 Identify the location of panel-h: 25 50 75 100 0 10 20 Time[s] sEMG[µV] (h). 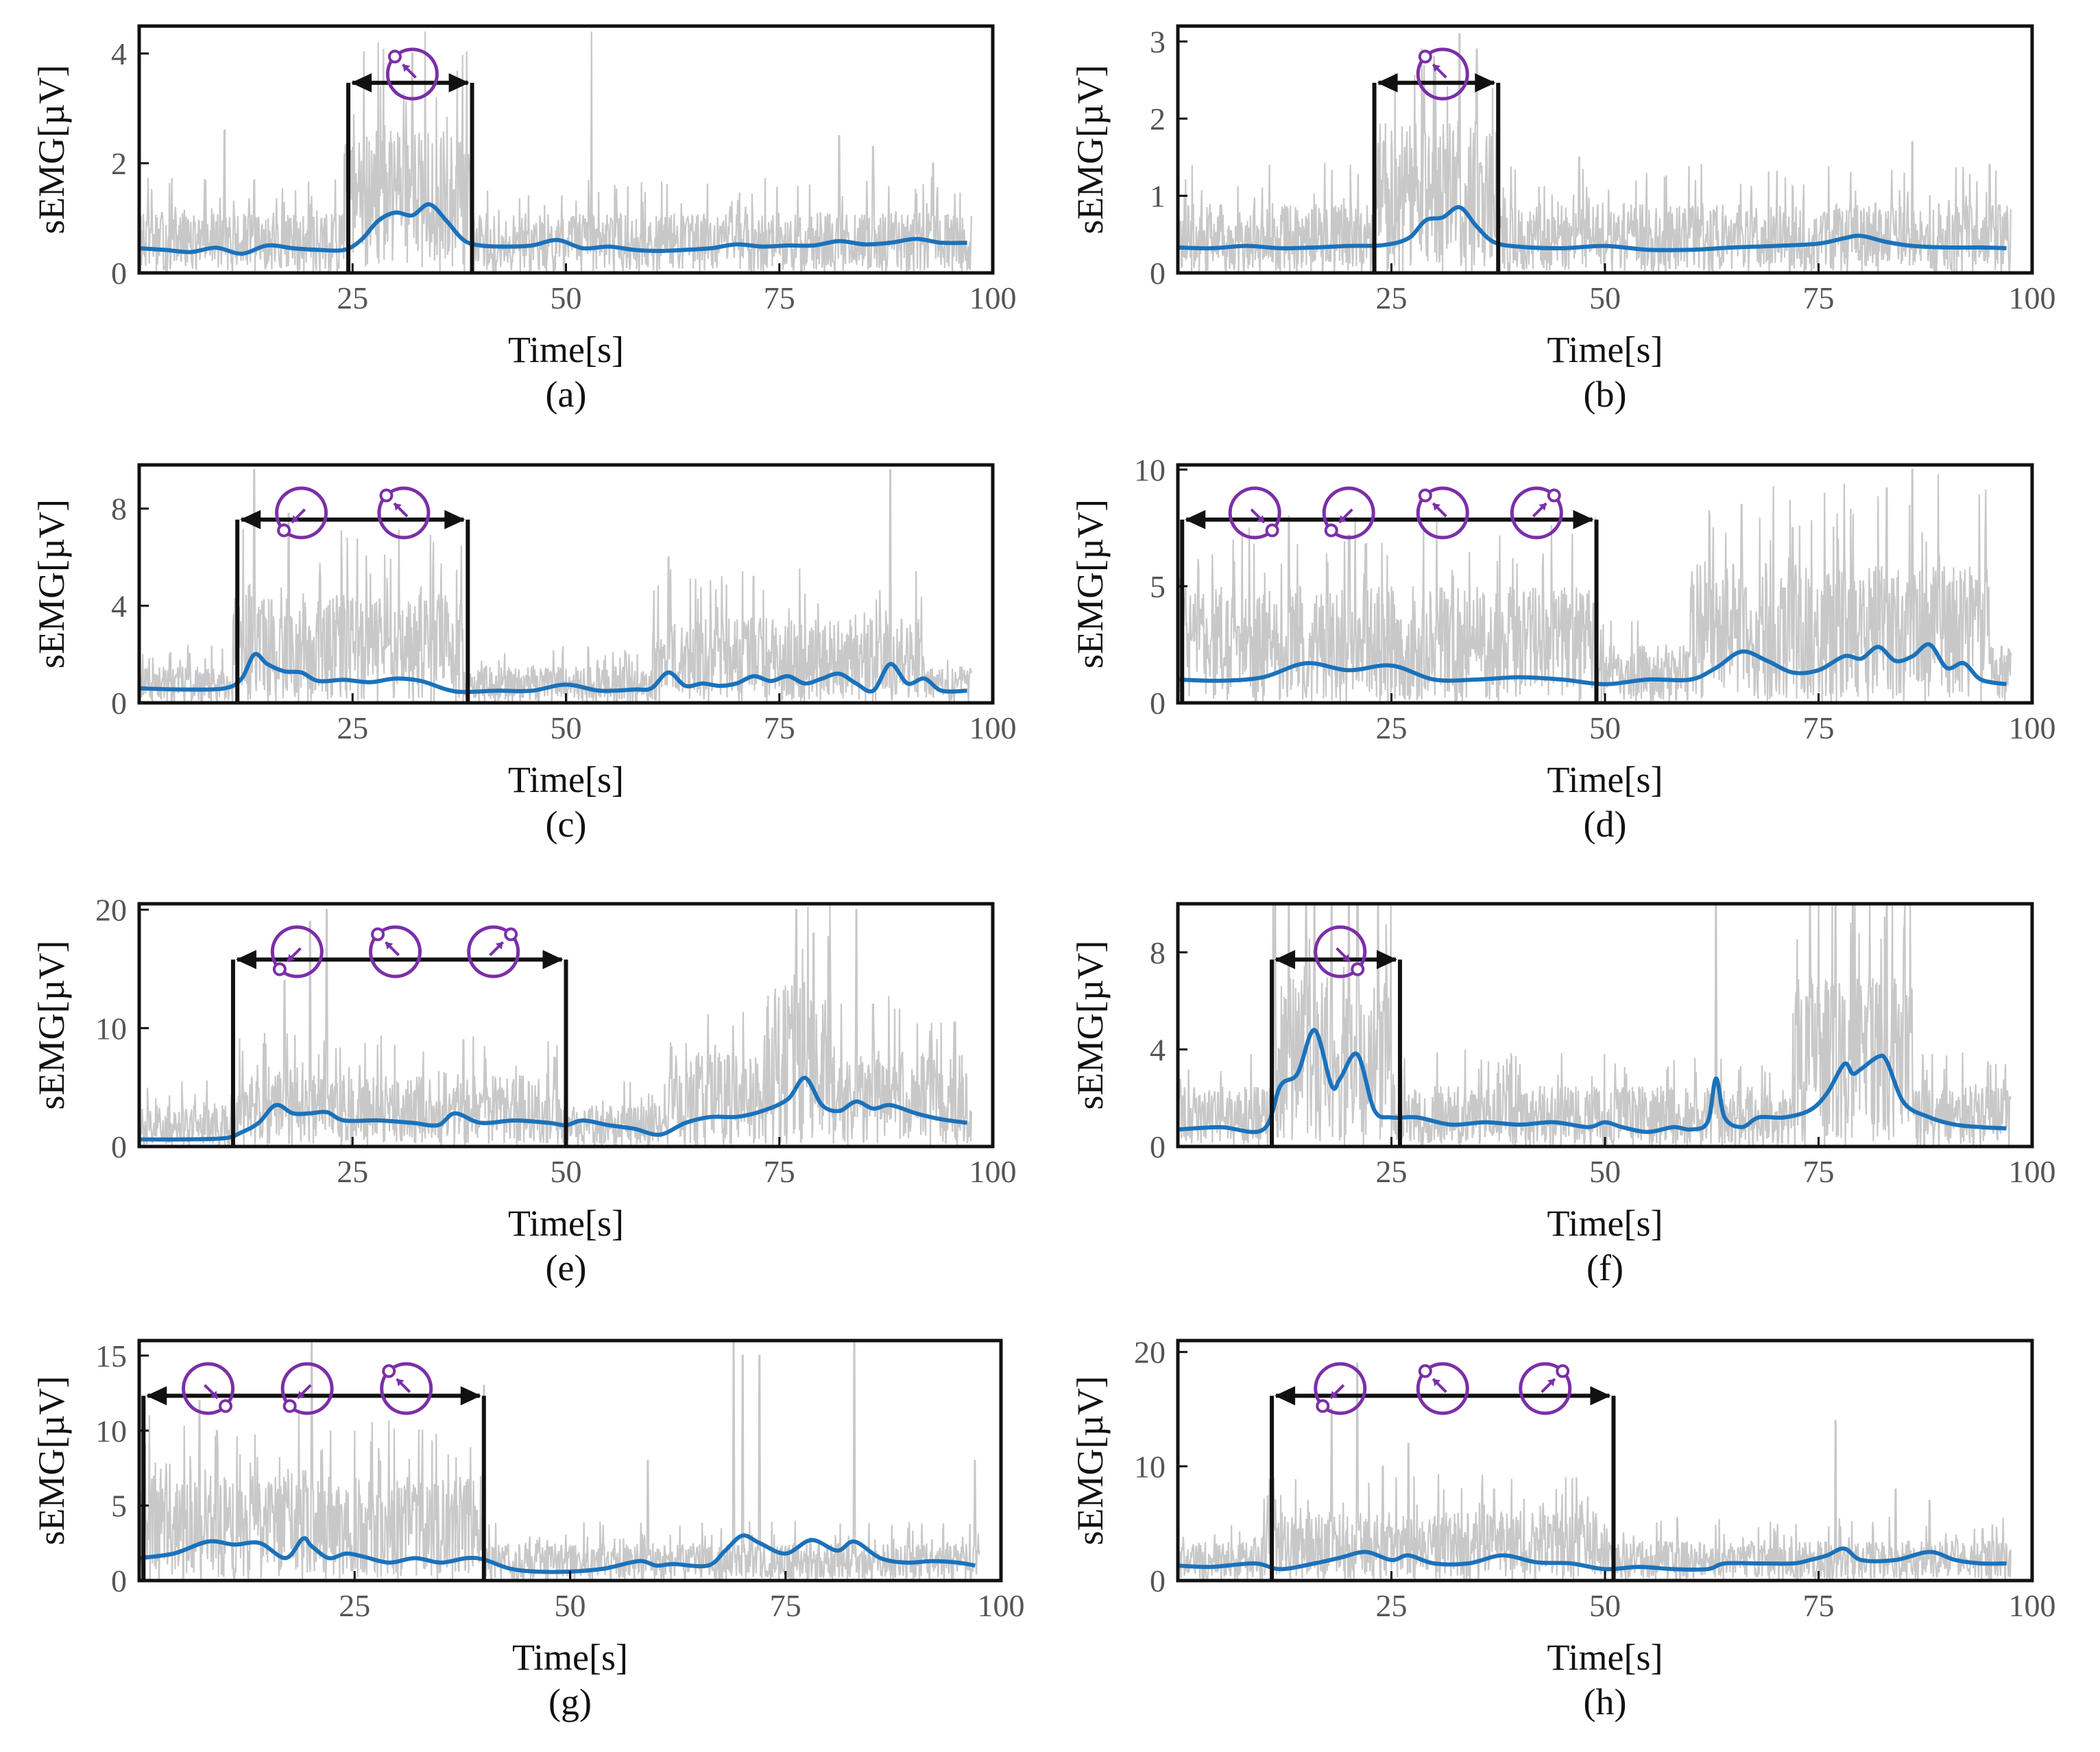
(1563, 1529).